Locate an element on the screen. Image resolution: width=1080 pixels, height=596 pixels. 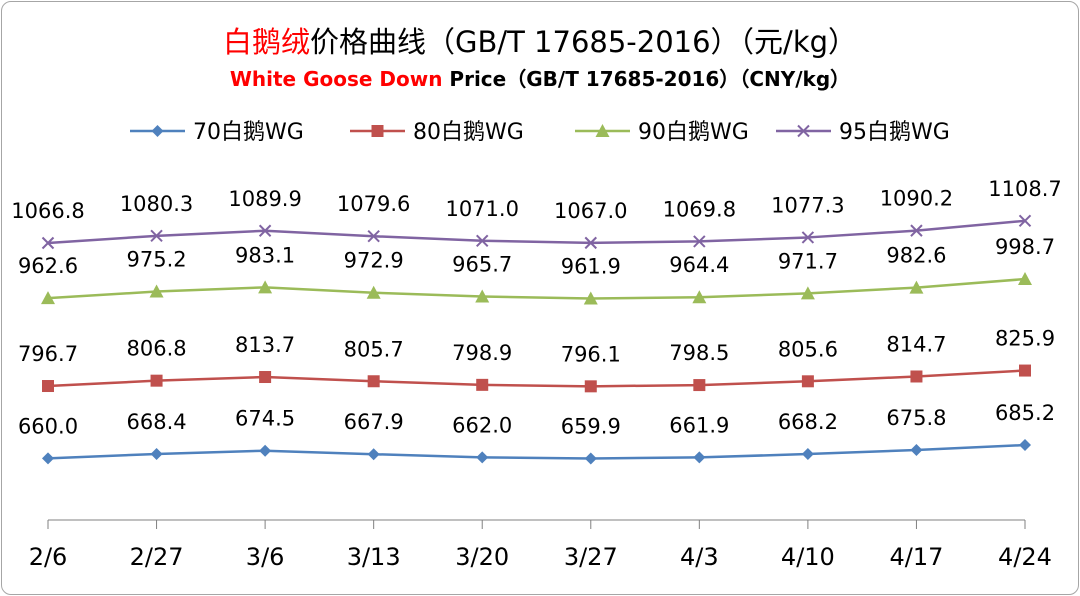
data-label: 1080.3 is located at coordinates (156, 204).